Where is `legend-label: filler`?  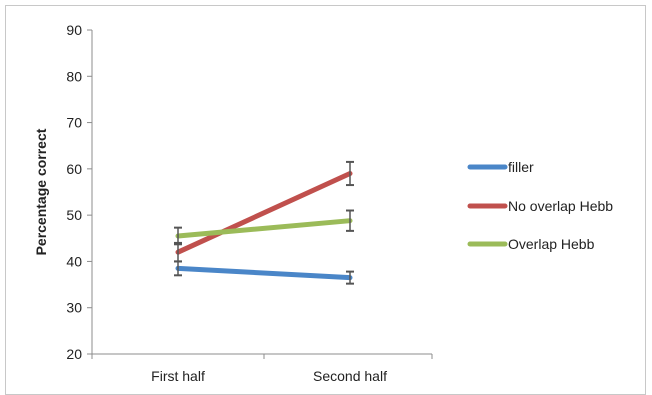 legend-label: filler is located at coordinates (521, 167).